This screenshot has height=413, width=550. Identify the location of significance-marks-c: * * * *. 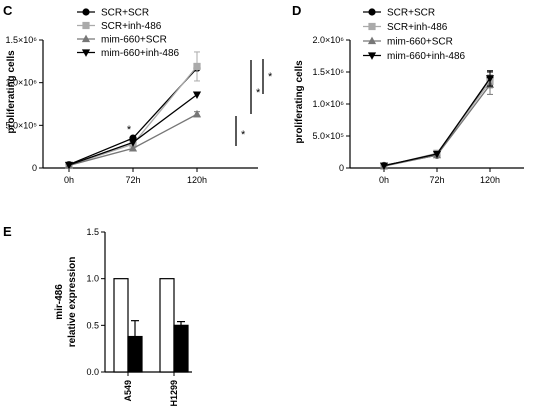
(200, 102).